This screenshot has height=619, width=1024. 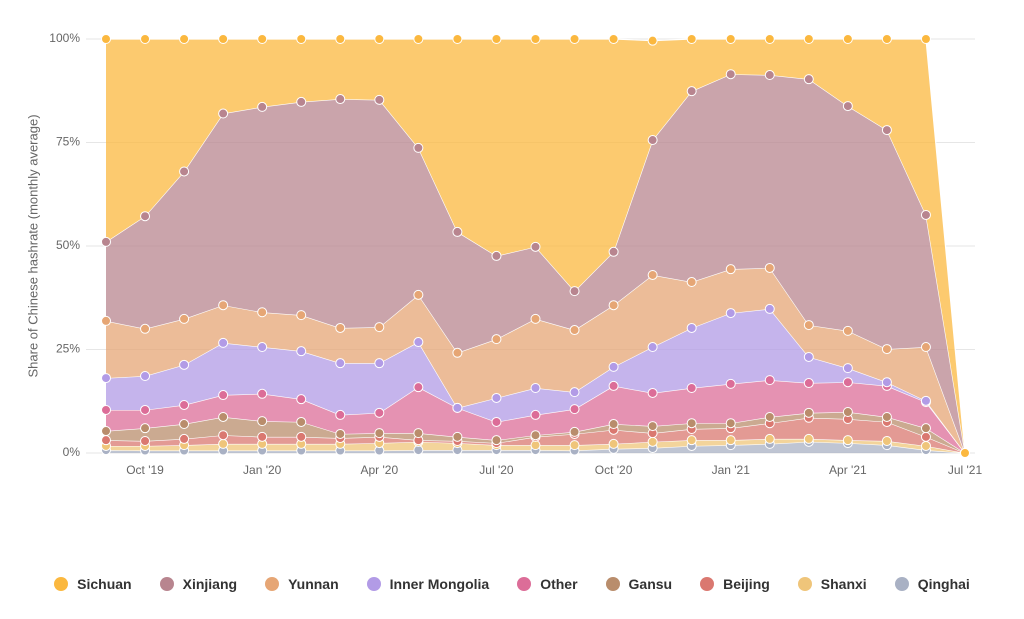 What do you see at coordinates (210, 584) in the screenshot?
I see `legend-label: Xinjiang` at bounding box center [210, 584].